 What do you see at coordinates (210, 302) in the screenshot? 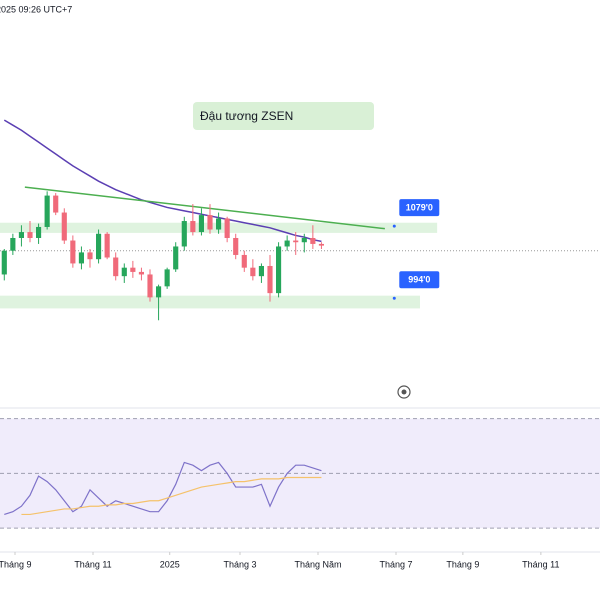
I see `zone` at bounding box center [210, 302].